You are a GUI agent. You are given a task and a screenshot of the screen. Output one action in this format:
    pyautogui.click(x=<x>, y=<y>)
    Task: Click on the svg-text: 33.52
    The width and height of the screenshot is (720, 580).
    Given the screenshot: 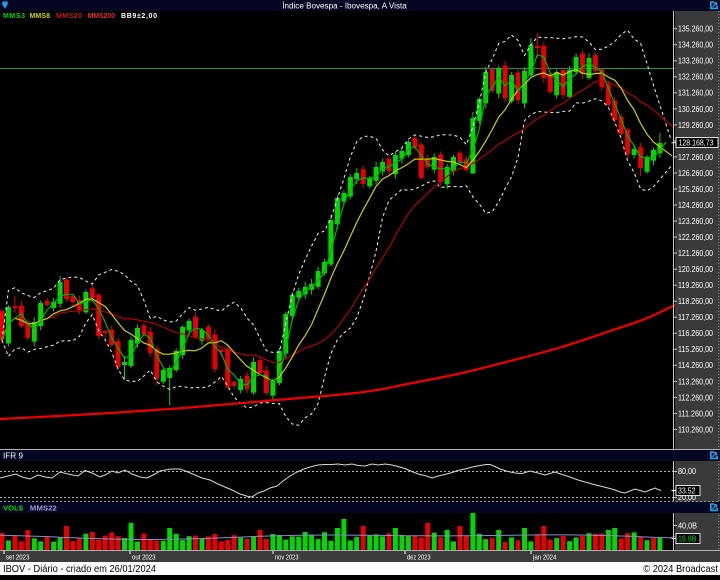 What is the action you would take?
    pyautogui.click(x=687, y=491)
    